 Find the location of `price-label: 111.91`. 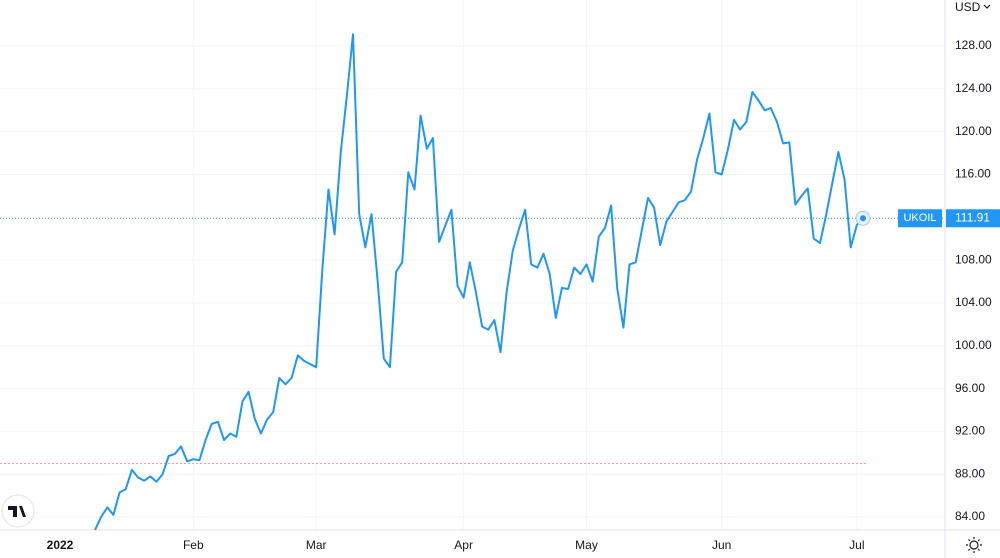

price-label: 111.91 is located at coordinates (972, 217).